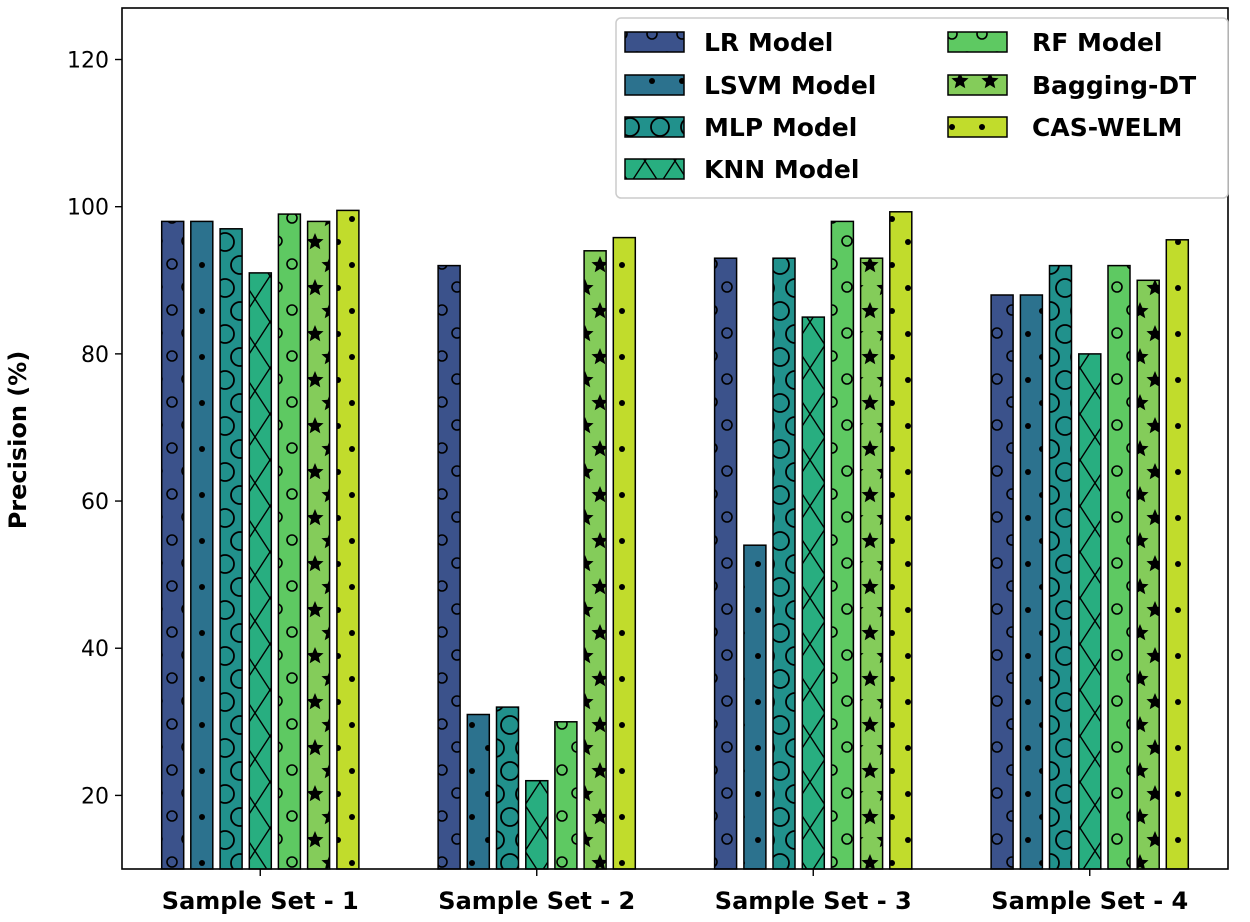 The image size is (1250, 922). What do you see at coordinates (1119, 567) in the screenshot?
I see `bar-4-rf-model` at bounding box center [1119, 567].